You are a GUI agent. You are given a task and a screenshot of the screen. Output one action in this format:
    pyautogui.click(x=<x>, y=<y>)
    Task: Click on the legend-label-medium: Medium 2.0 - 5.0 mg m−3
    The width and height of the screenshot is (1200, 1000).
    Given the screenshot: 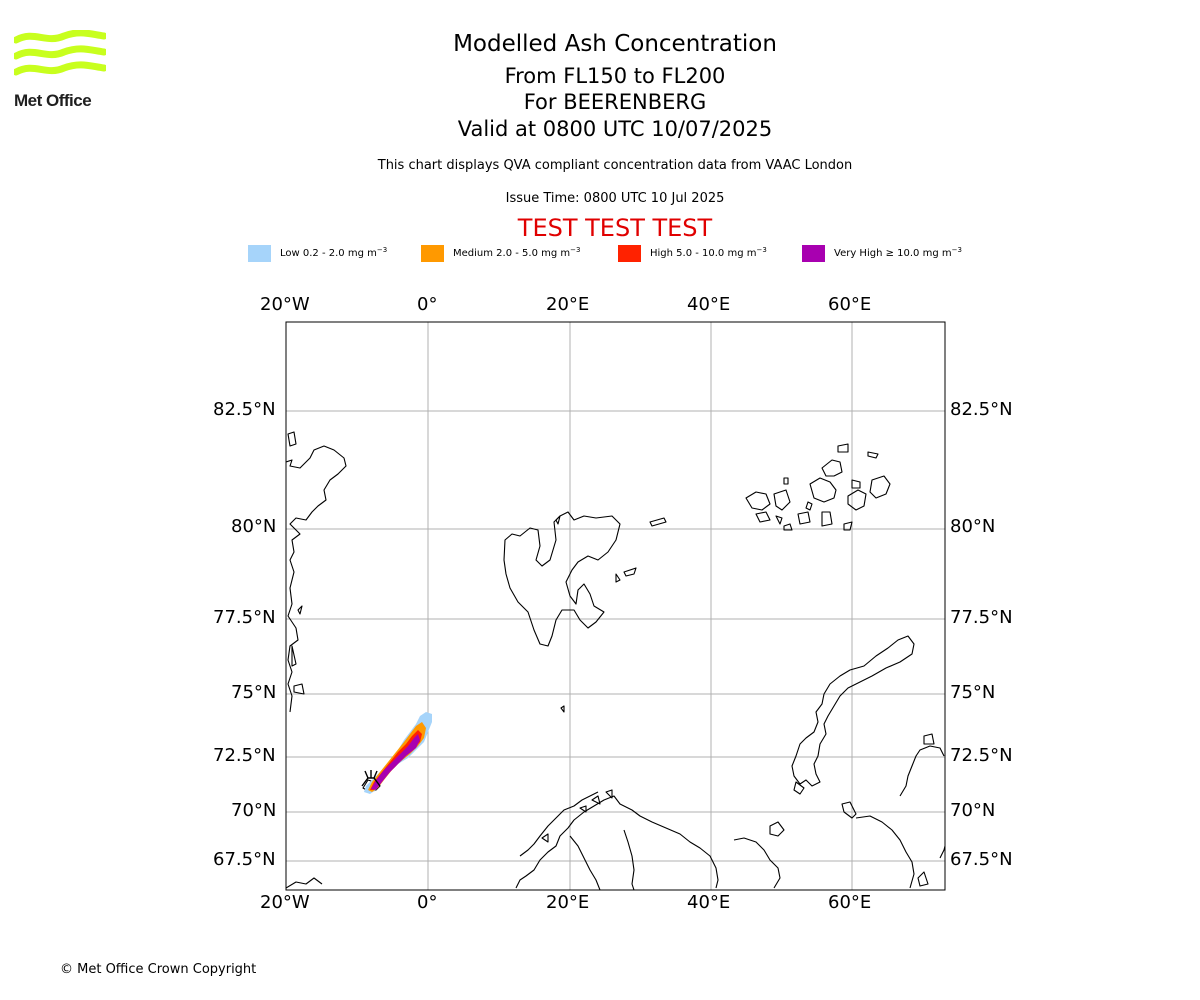 What is the action you would take?
    pyautogui.click(x=517, y=252)
    